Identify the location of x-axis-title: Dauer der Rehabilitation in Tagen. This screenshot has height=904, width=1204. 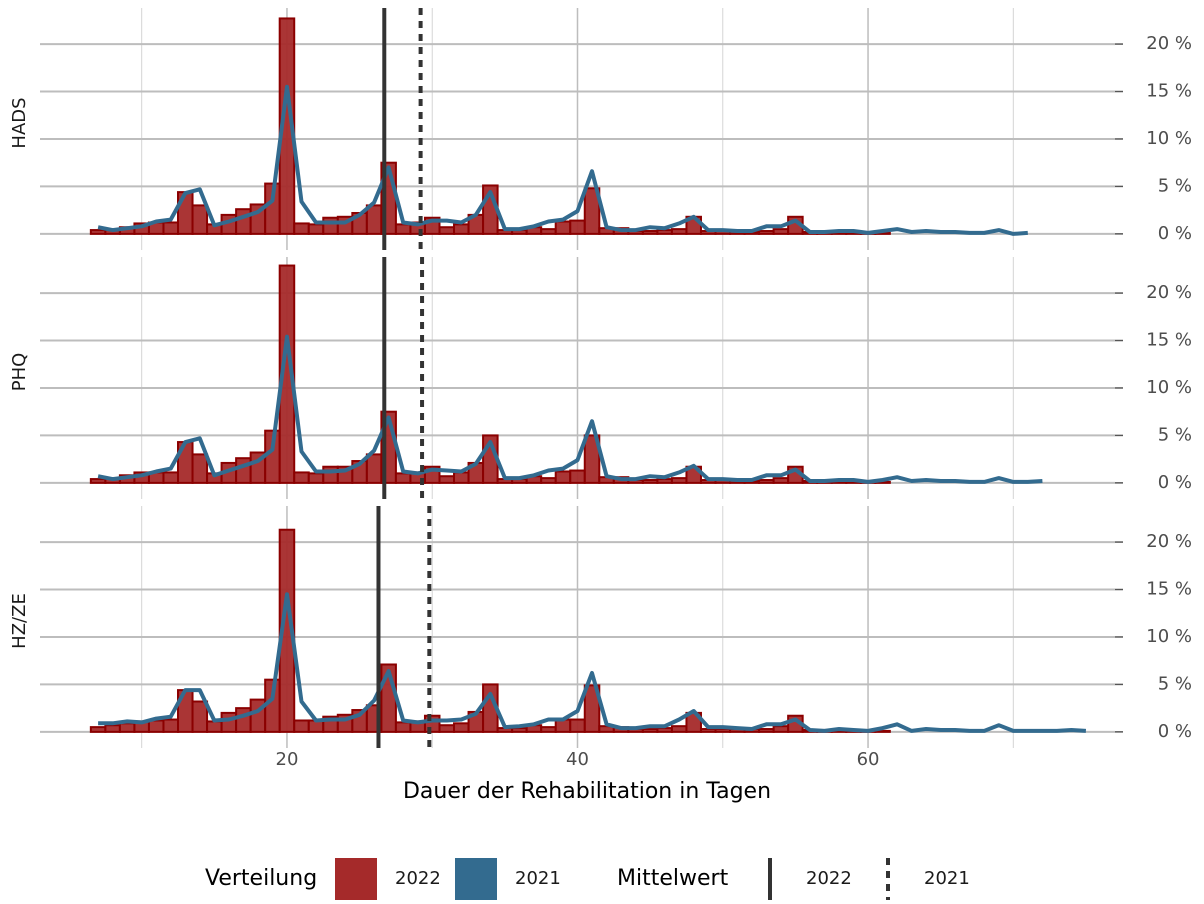
(587, 791).